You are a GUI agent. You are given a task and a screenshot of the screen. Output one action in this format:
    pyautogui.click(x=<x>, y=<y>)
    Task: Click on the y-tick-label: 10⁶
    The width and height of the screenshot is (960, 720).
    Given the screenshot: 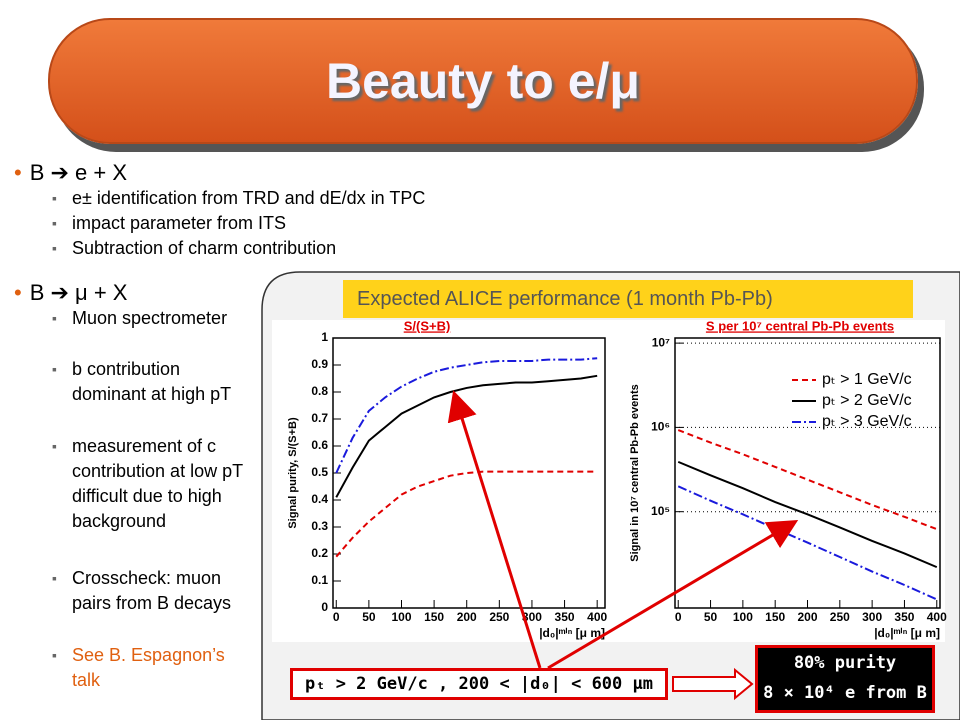 What is the action you would take?
    pyautogui.click(x=660, y=427)
    